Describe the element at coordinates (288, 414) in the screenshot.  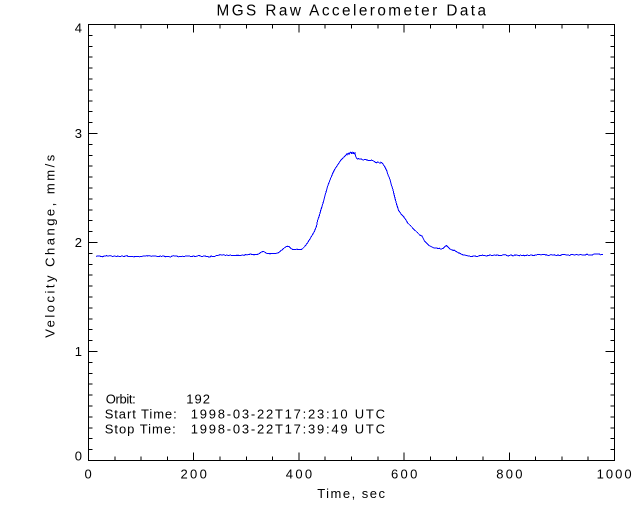
I see `svg-text: 1998-03-22T17:23:10 UTC` at that location.